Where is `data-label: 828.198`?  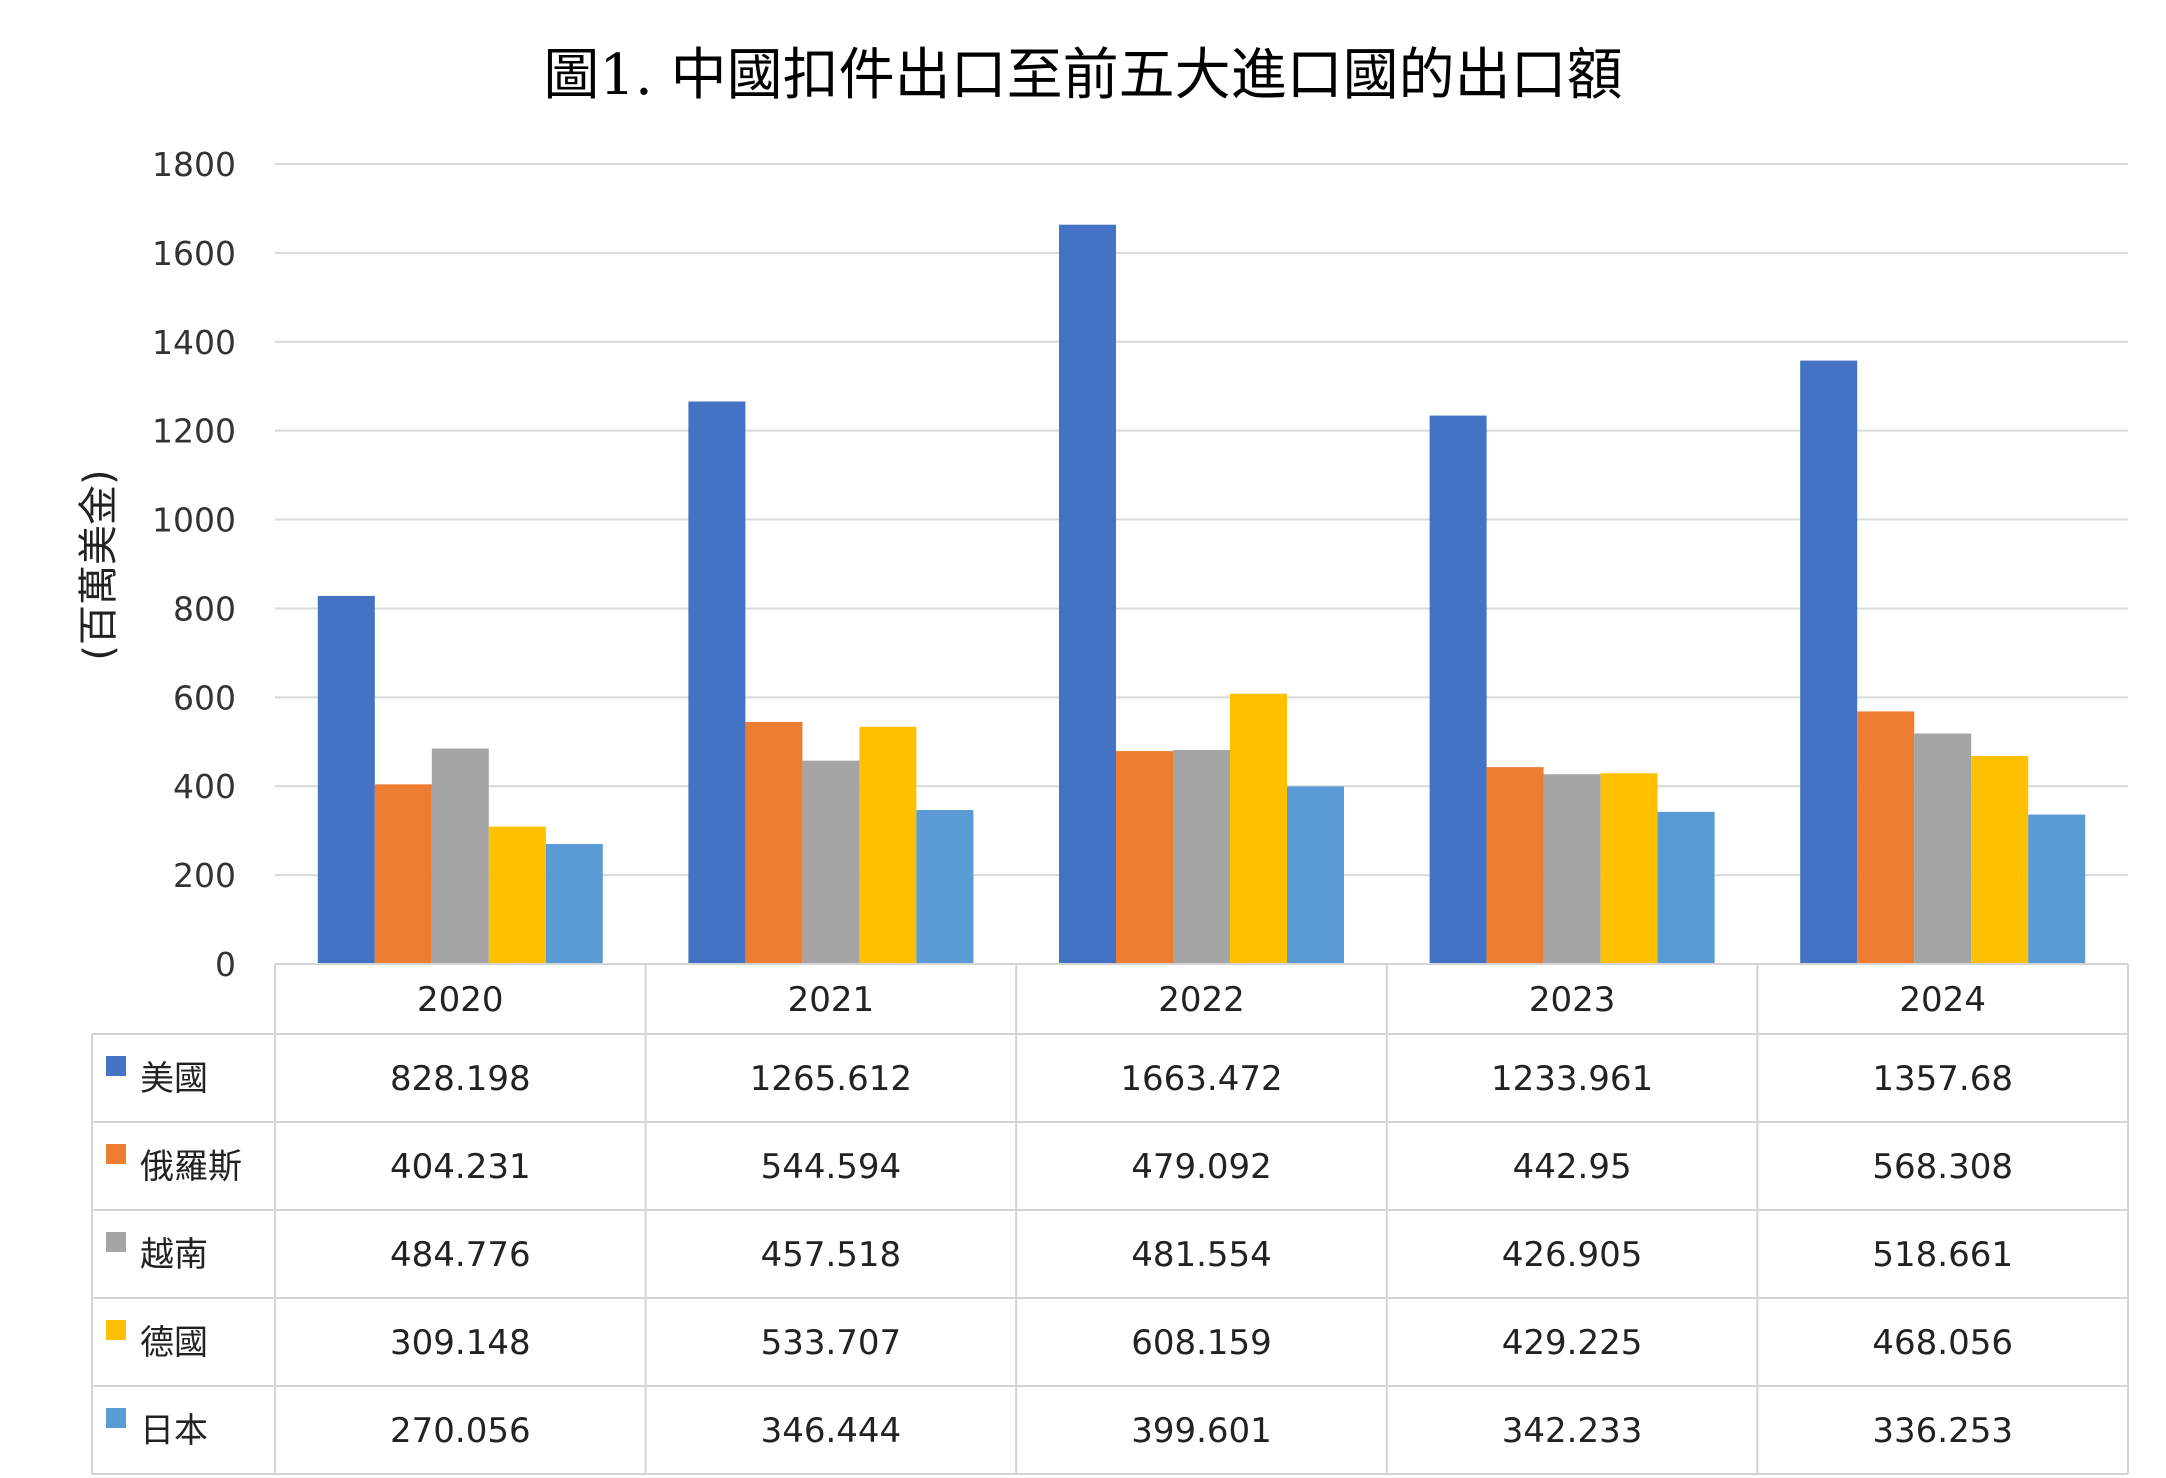
data-label: 828.198 is located at coordinates (460, 1079).